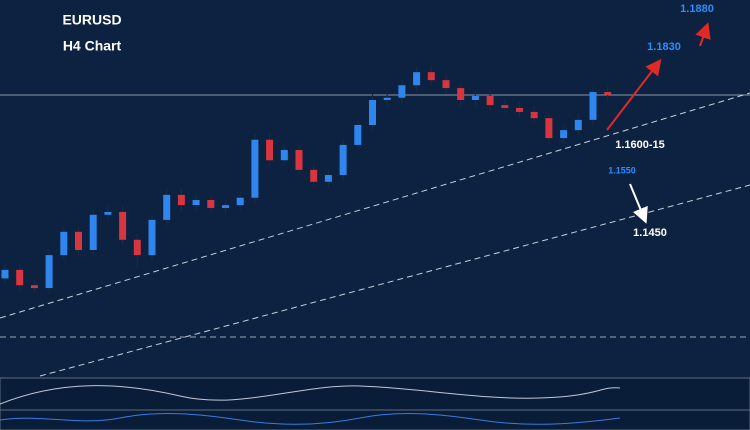 The image size is (750, 430). Describe the element at coordinates (91, 20) in the screenshot. I see `chart-title: EURUSD` at that location.